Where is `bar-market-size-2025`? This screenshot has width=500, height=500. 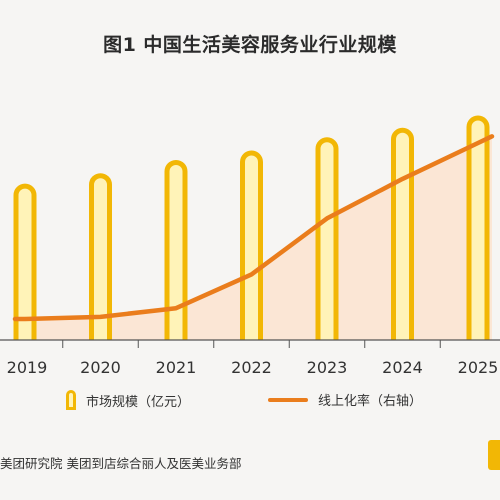 bar-market-size-2025 is located at coordinates (478, 227).